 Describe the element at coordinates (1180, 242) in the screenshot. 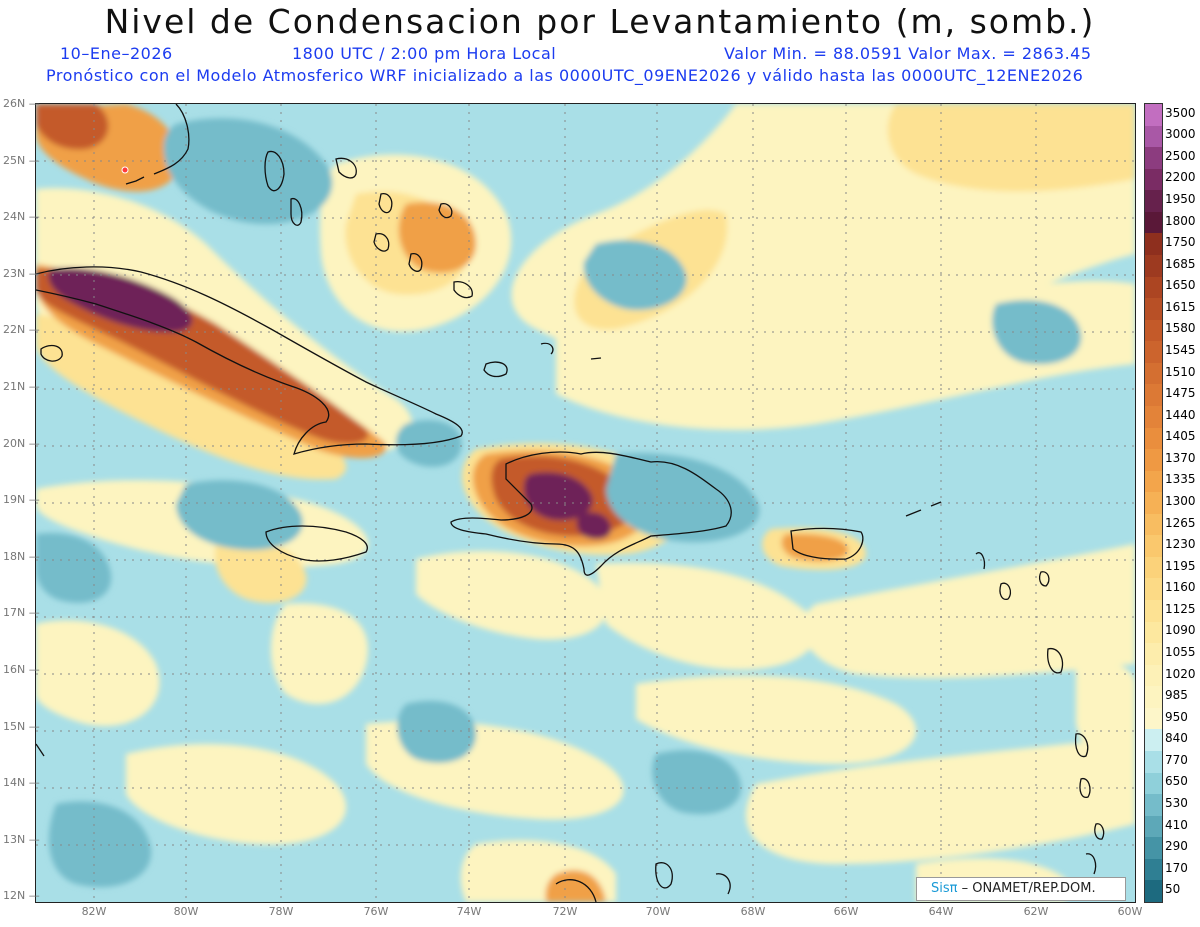

I see `colorbar-label: 1750` at that location.